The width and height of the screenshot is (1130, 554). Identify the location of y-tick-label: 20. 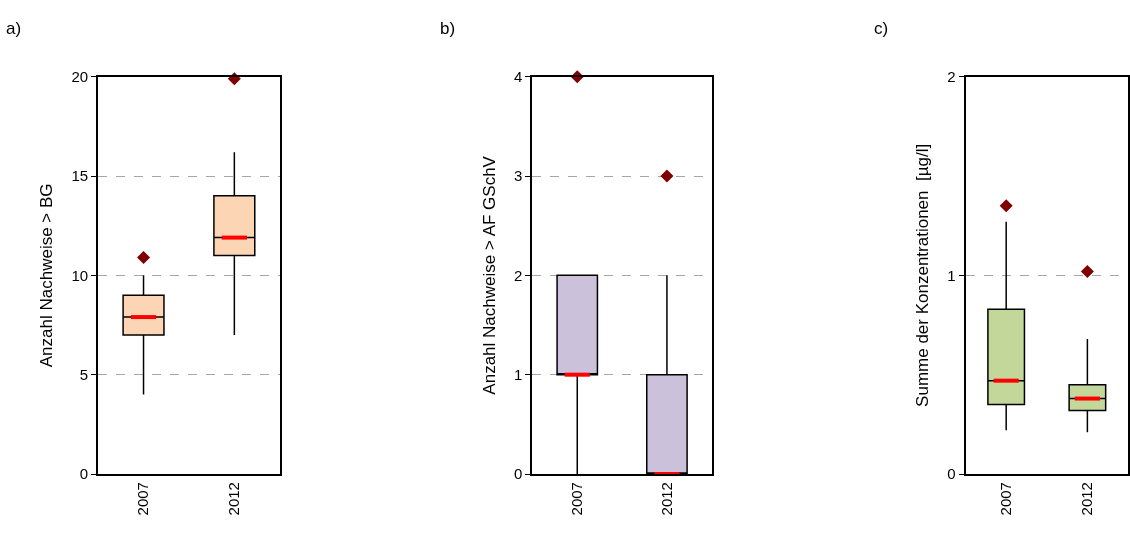
(80, 76).